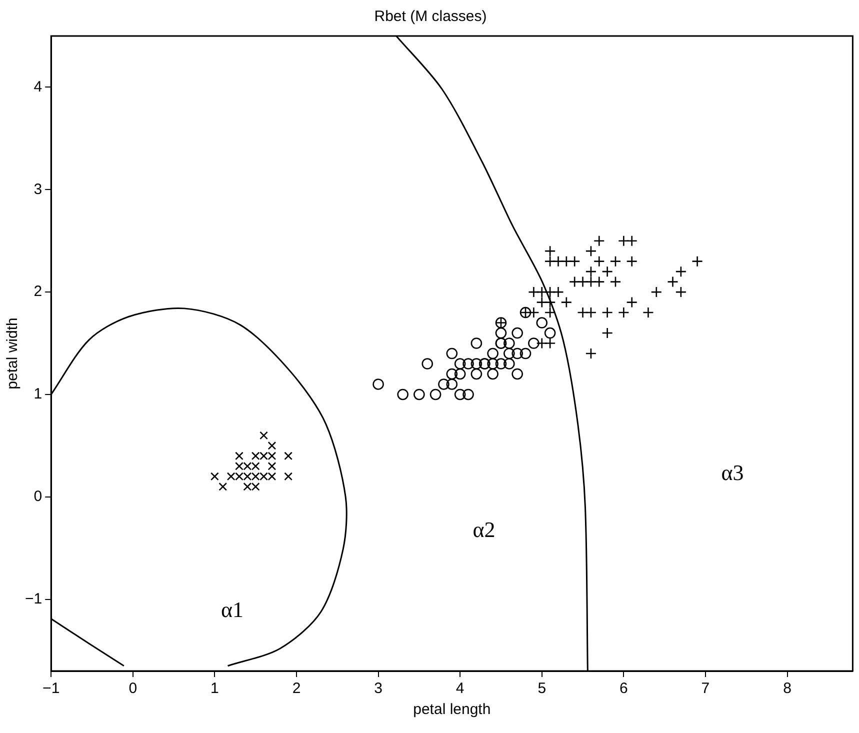 This screenshot has width=859, height=733. I want to click on y-tick-label: −1, so click(33, 599).